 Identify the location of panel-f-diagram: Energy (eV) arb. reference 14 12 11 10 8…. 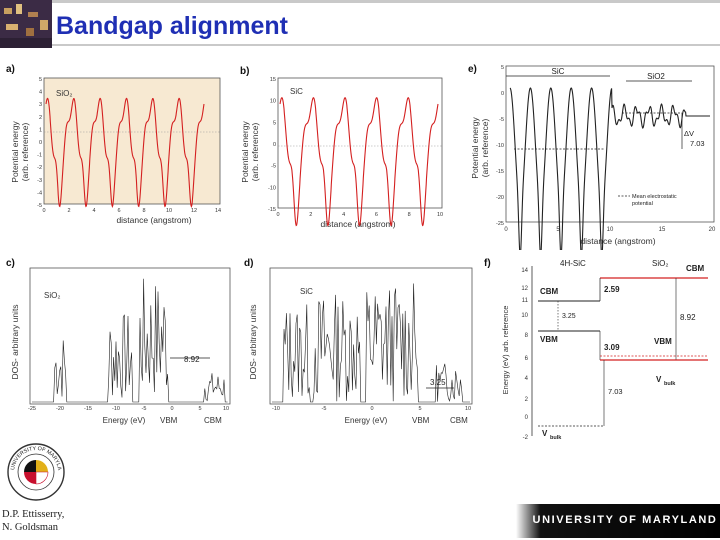
(604, 350).